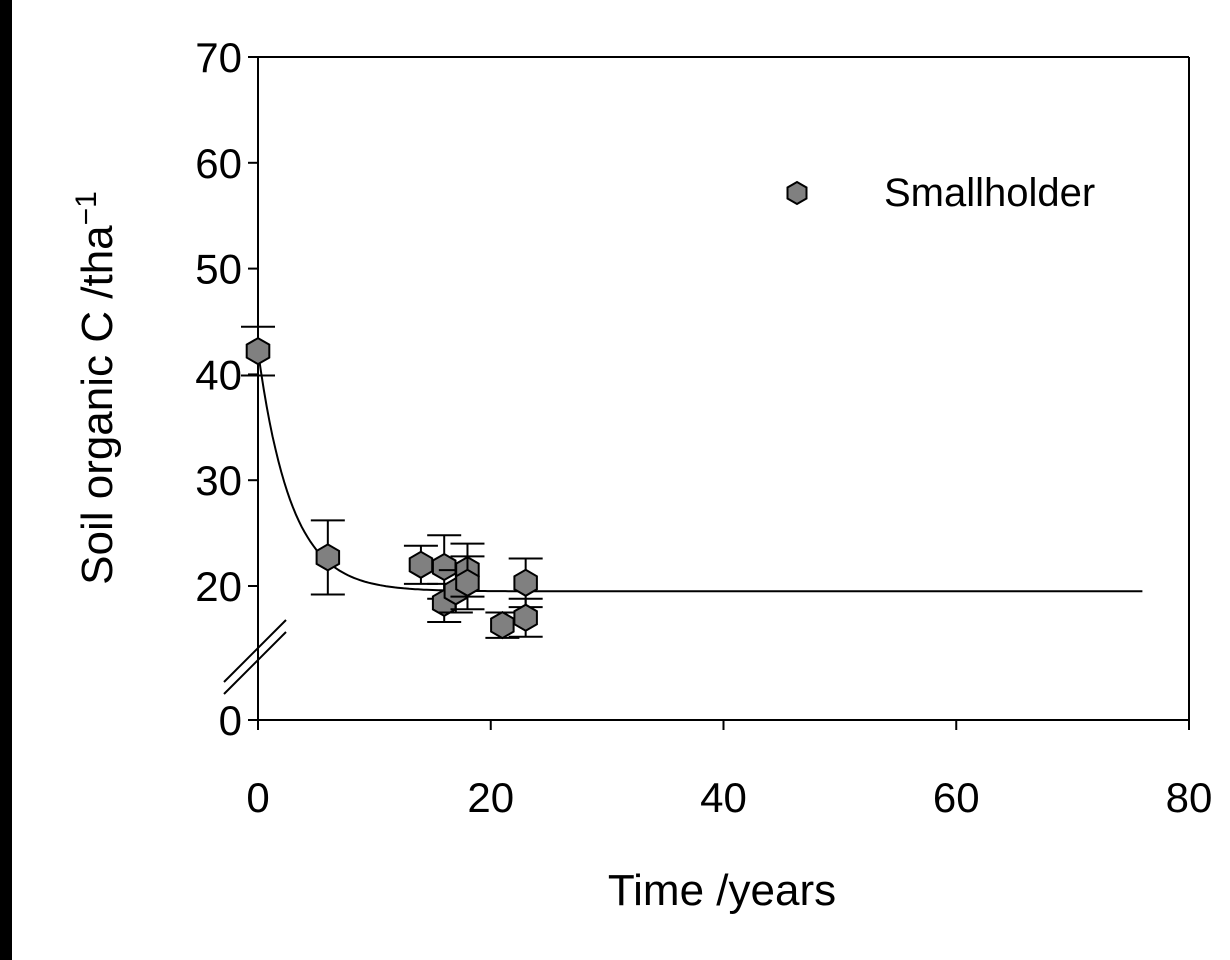  Describe the element at coordinates (729, 770) in the screenshot. I see `x-axis-ticks: 0 20 40 60 80` at that location.